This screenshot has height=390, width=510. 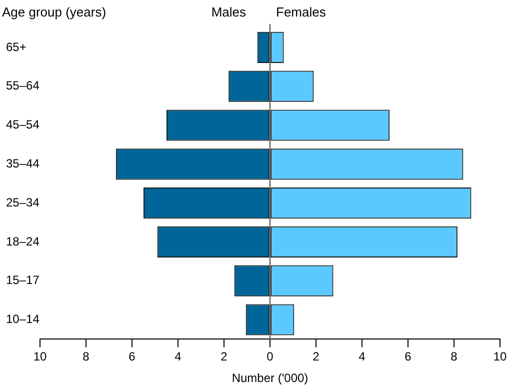 What do you see at coordinates (301, 12) in the screenshot?
I see `series-label: Females` at bounding box center [301, 12].